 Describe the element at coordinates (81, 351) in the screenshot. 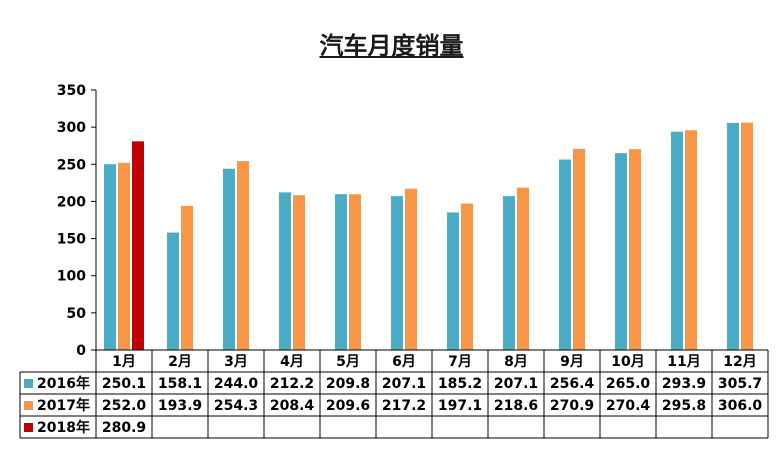

I see `y-tick-label: 0` at that location.